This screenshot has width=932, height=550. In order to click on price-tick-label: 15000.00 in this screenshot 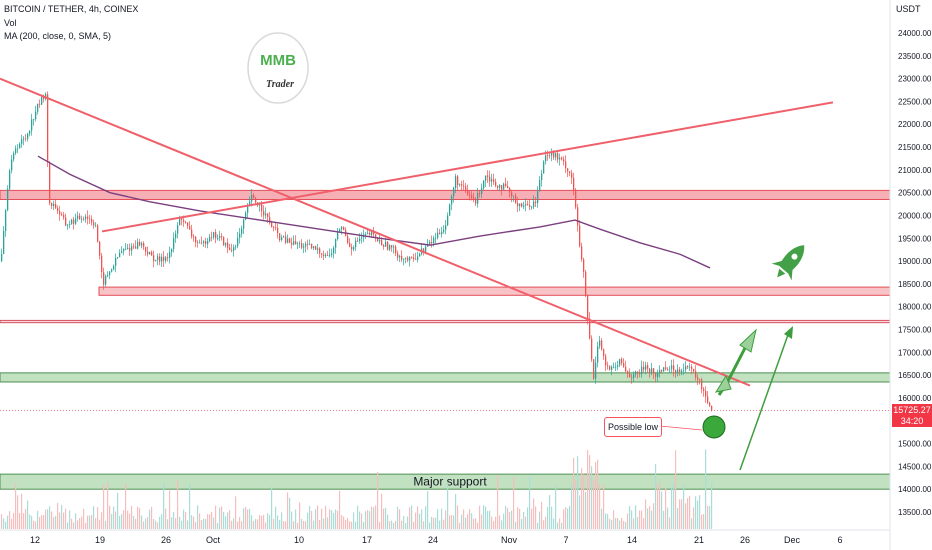, I will do `click(915, 444)`.